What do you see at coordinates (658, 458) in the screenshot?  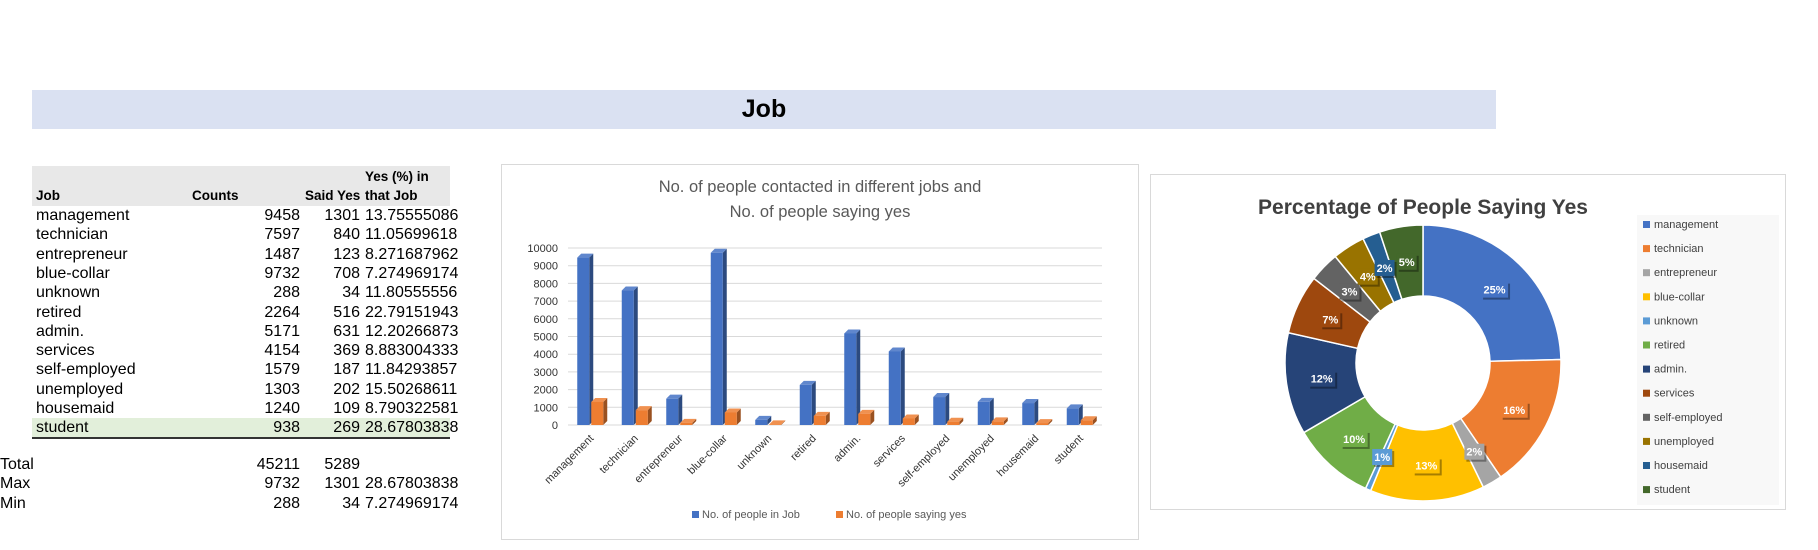 I see `x-tick-label: entrepreneur` at bounding box center [658, 458].